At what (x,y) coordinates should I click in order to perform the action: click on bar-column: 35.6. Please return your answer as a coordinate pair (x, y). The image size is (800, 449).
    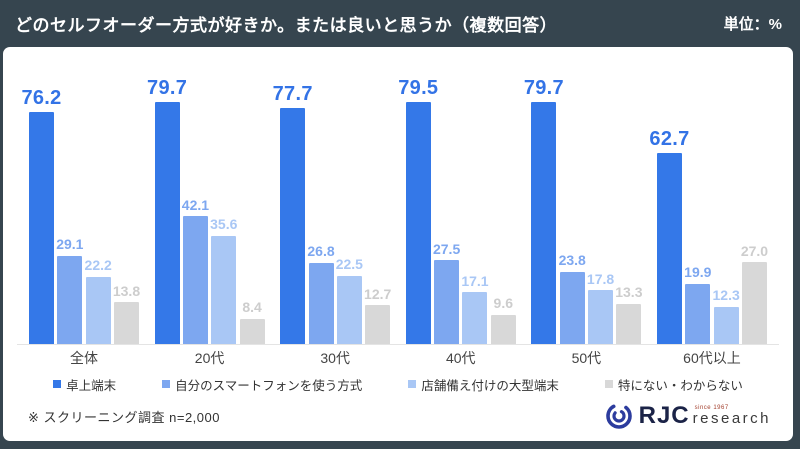
    Looking at the image, I should click on (224, 280).